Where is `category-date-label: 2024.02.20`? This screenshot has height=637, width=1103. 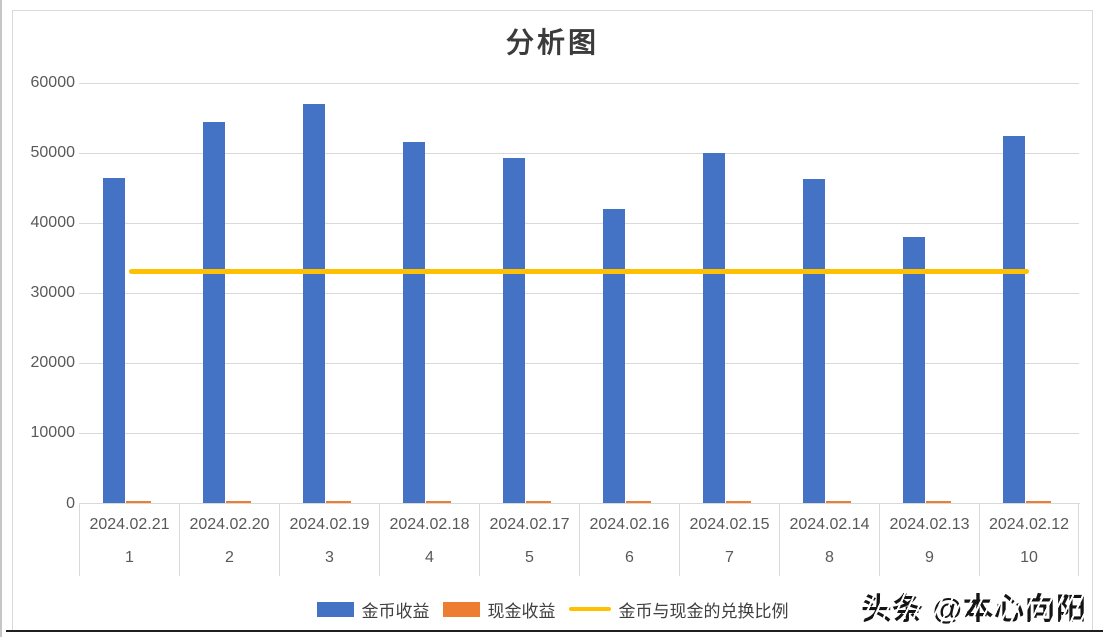 category-date-label: 2024.02.20 is located at coordinates (229, 524).